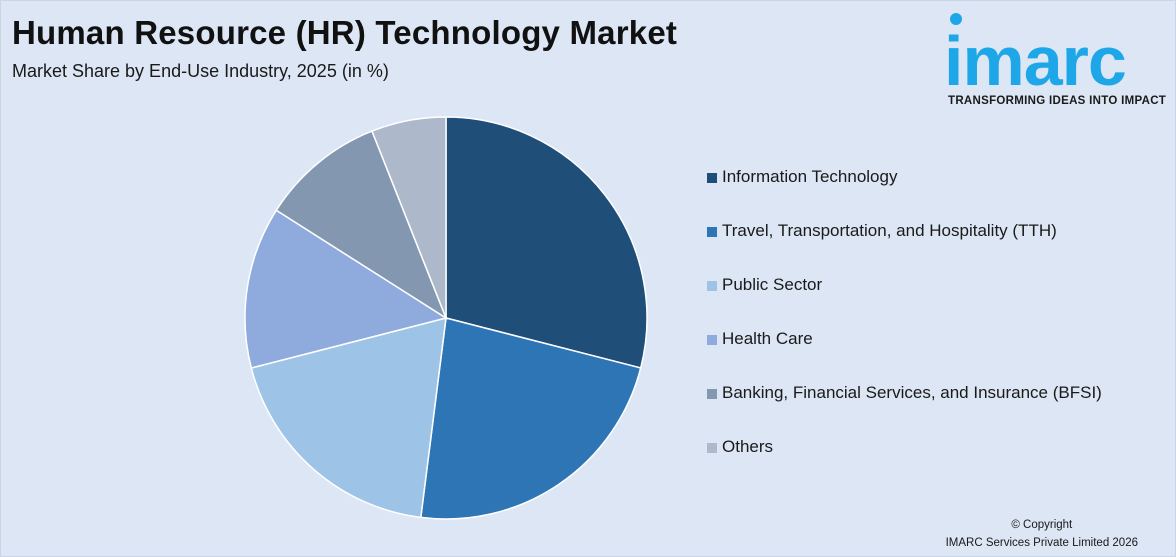 Image resolution: width=1176 pixels, height=557 pixels. I want to click on legend-item: Health Care, so click(904, 356).